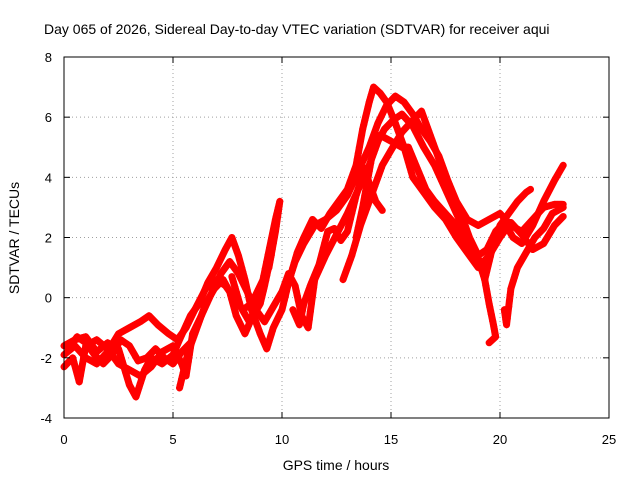  Describe the element at coordinates (48, 177) in the screenshot. I see `y-tick-label: 4` at that location.